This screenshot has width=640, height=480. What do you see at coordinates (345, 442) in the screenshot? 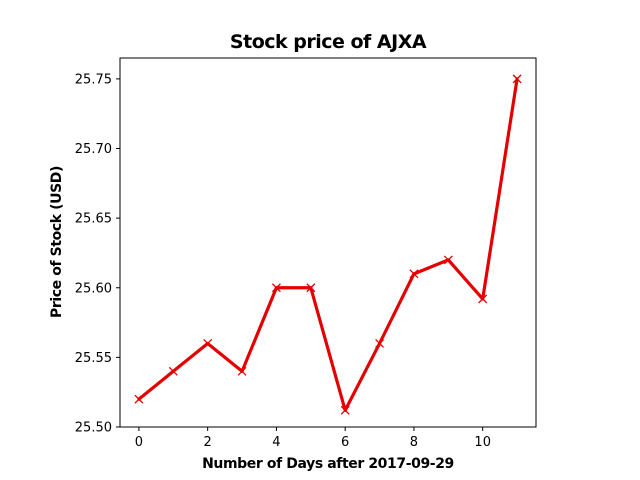
I see `x-tick-label: 6` at bounding box center [345, 442].